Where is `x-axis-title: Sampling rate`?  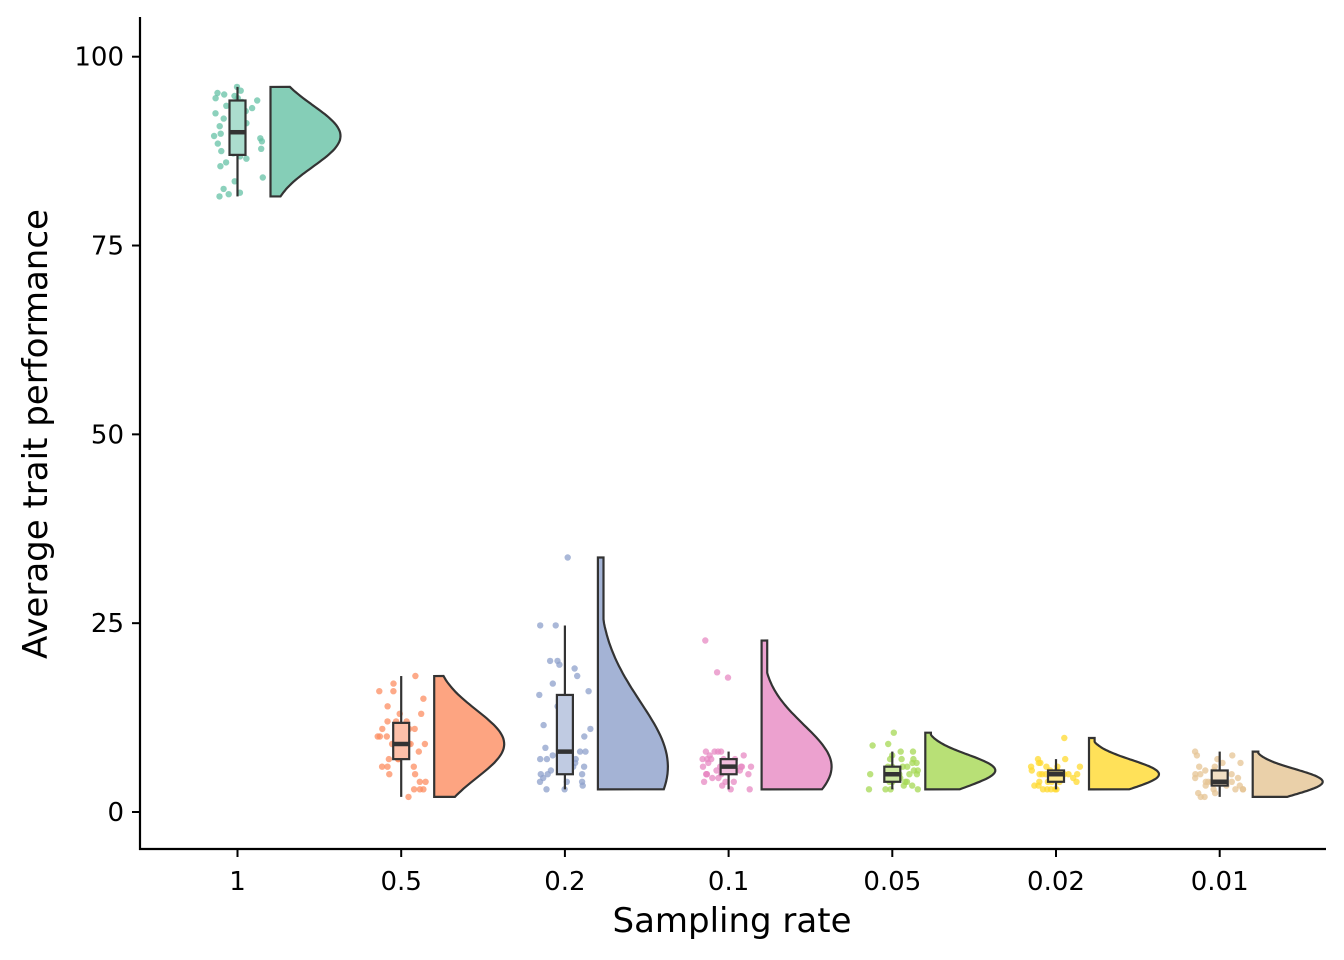
x-axis-title: Sampling rate is located at coordinates (731, 921).